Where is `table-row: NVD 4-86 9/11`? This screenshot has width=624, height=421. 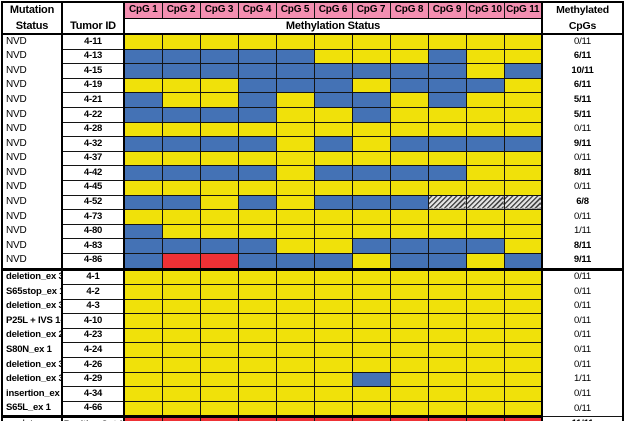 table-row: NVD 4-86 9/11 is located at coordinates (312, 261).